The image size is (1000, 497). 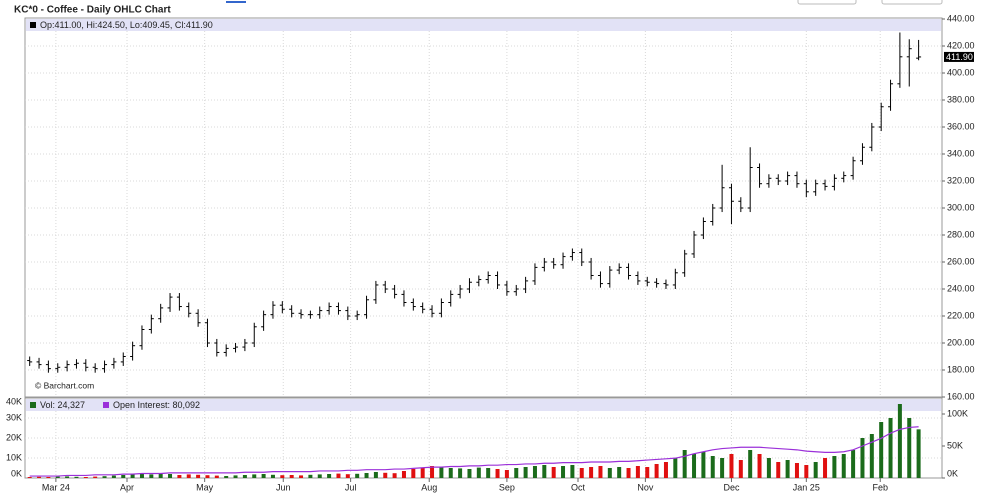 What do you see at coordinates (806, 487) in the screenshot?
I see `x-tick-label: Jan 25` at bounding box center [806, 487].